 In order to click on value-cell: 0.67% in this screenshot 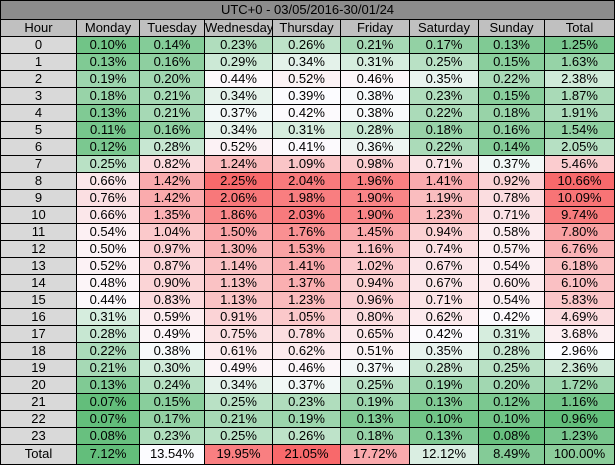, I will do `click(444, 266)`.